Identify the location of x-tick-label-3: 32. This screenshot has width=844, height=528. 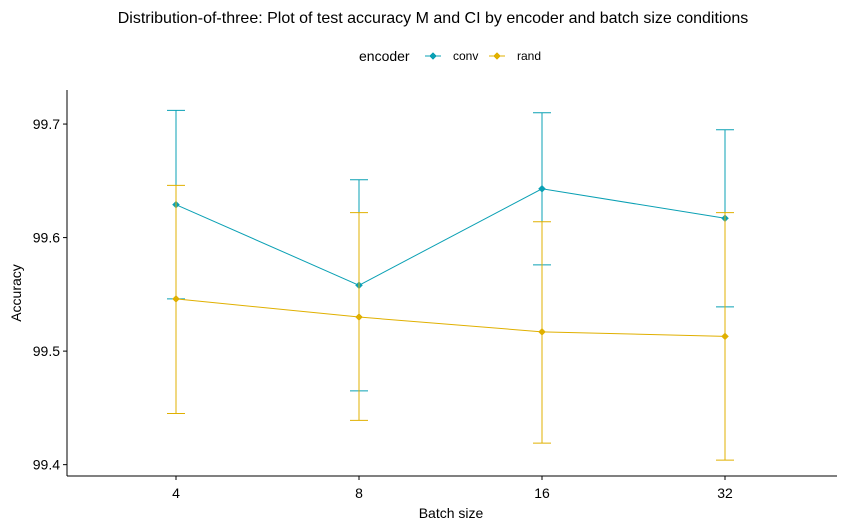
(725, 493).